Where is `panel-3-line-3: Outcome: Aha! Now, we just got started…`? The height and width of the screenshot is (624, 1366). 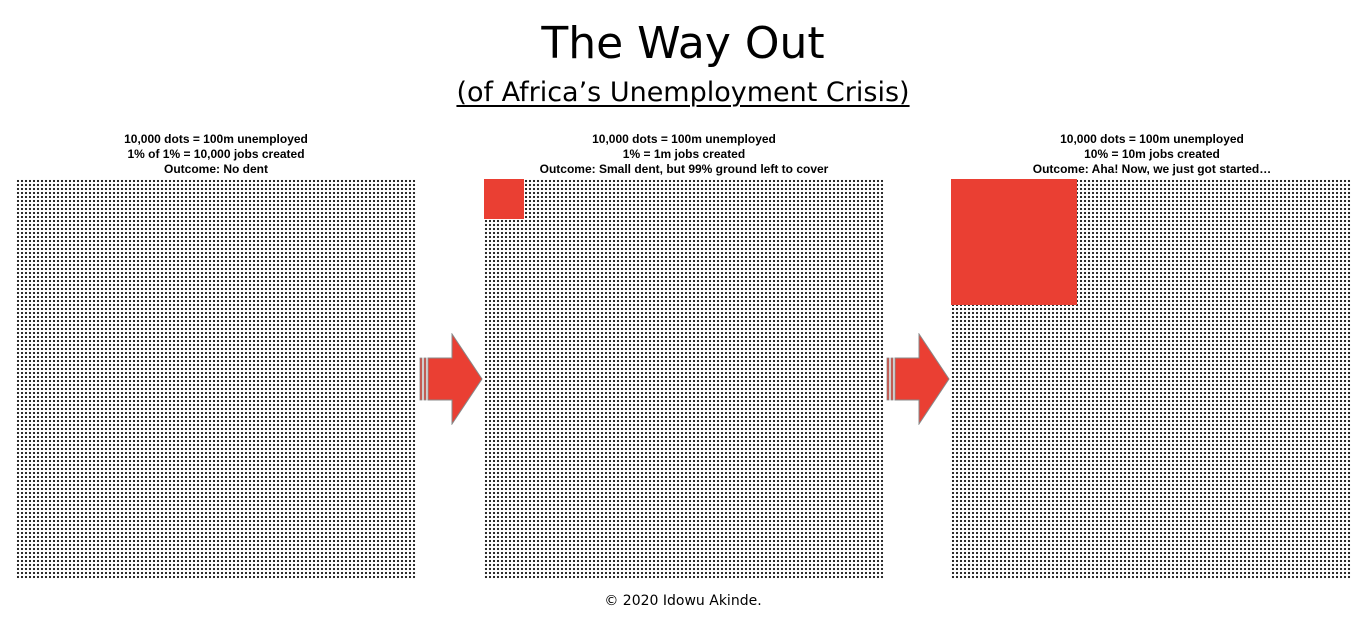
panel-3-line-3: Outcome: Aha! Now, we just got started… is located at coordinates (1152, 169).